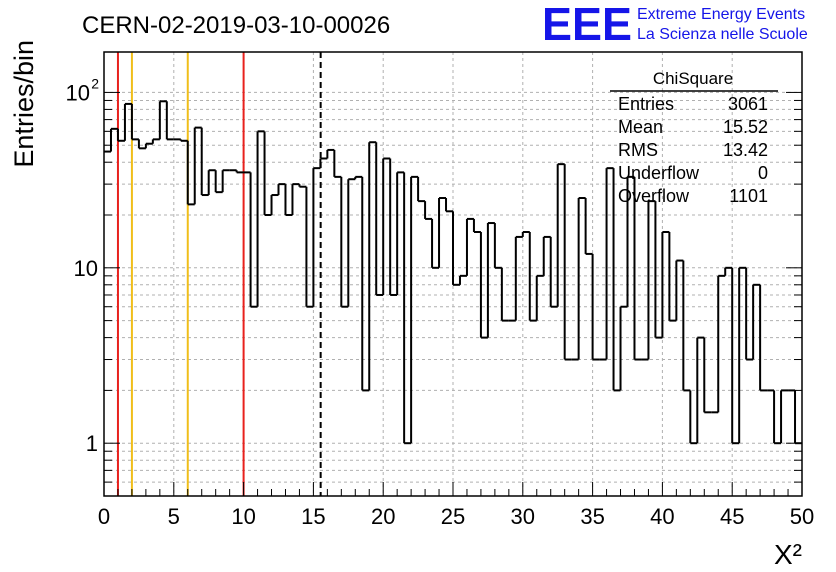  I want to click on stats-row-label: Overflow, so click(654, 196).